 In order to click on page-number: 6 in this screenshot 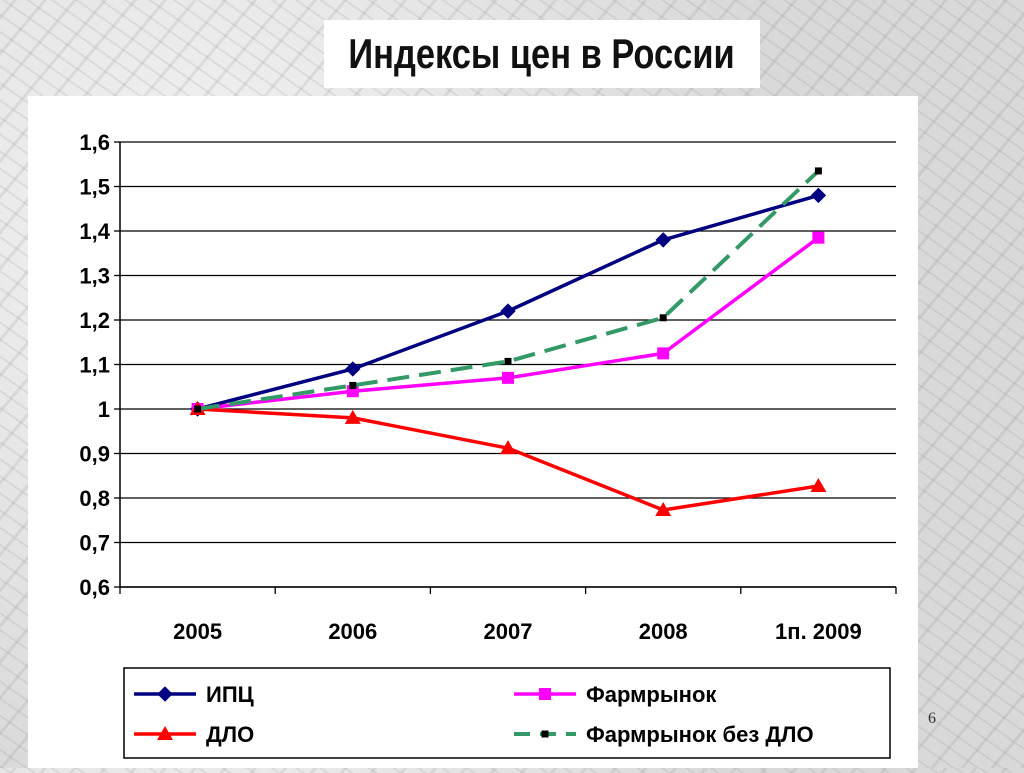, I will do `click(932, 718)`.